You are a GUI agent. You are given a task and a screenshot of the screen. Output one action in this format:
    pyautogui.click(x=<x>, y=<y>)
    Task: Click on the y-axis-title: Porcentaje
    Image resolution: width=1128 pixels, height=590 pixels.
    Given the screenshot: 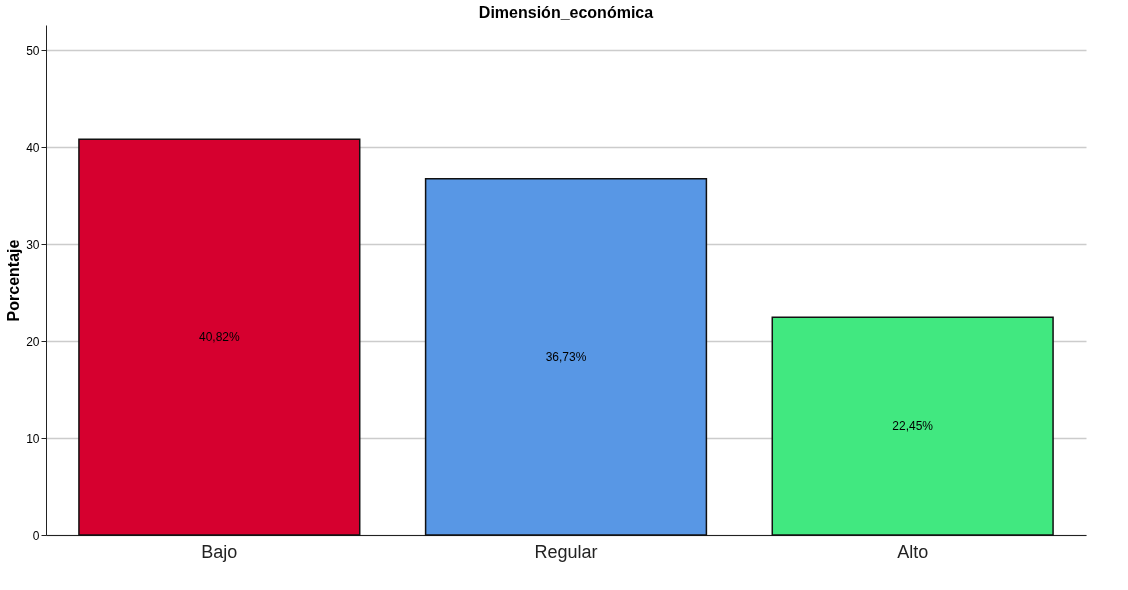 What is the action you would take?
    pyautogui.click(x=14, y=280)
    